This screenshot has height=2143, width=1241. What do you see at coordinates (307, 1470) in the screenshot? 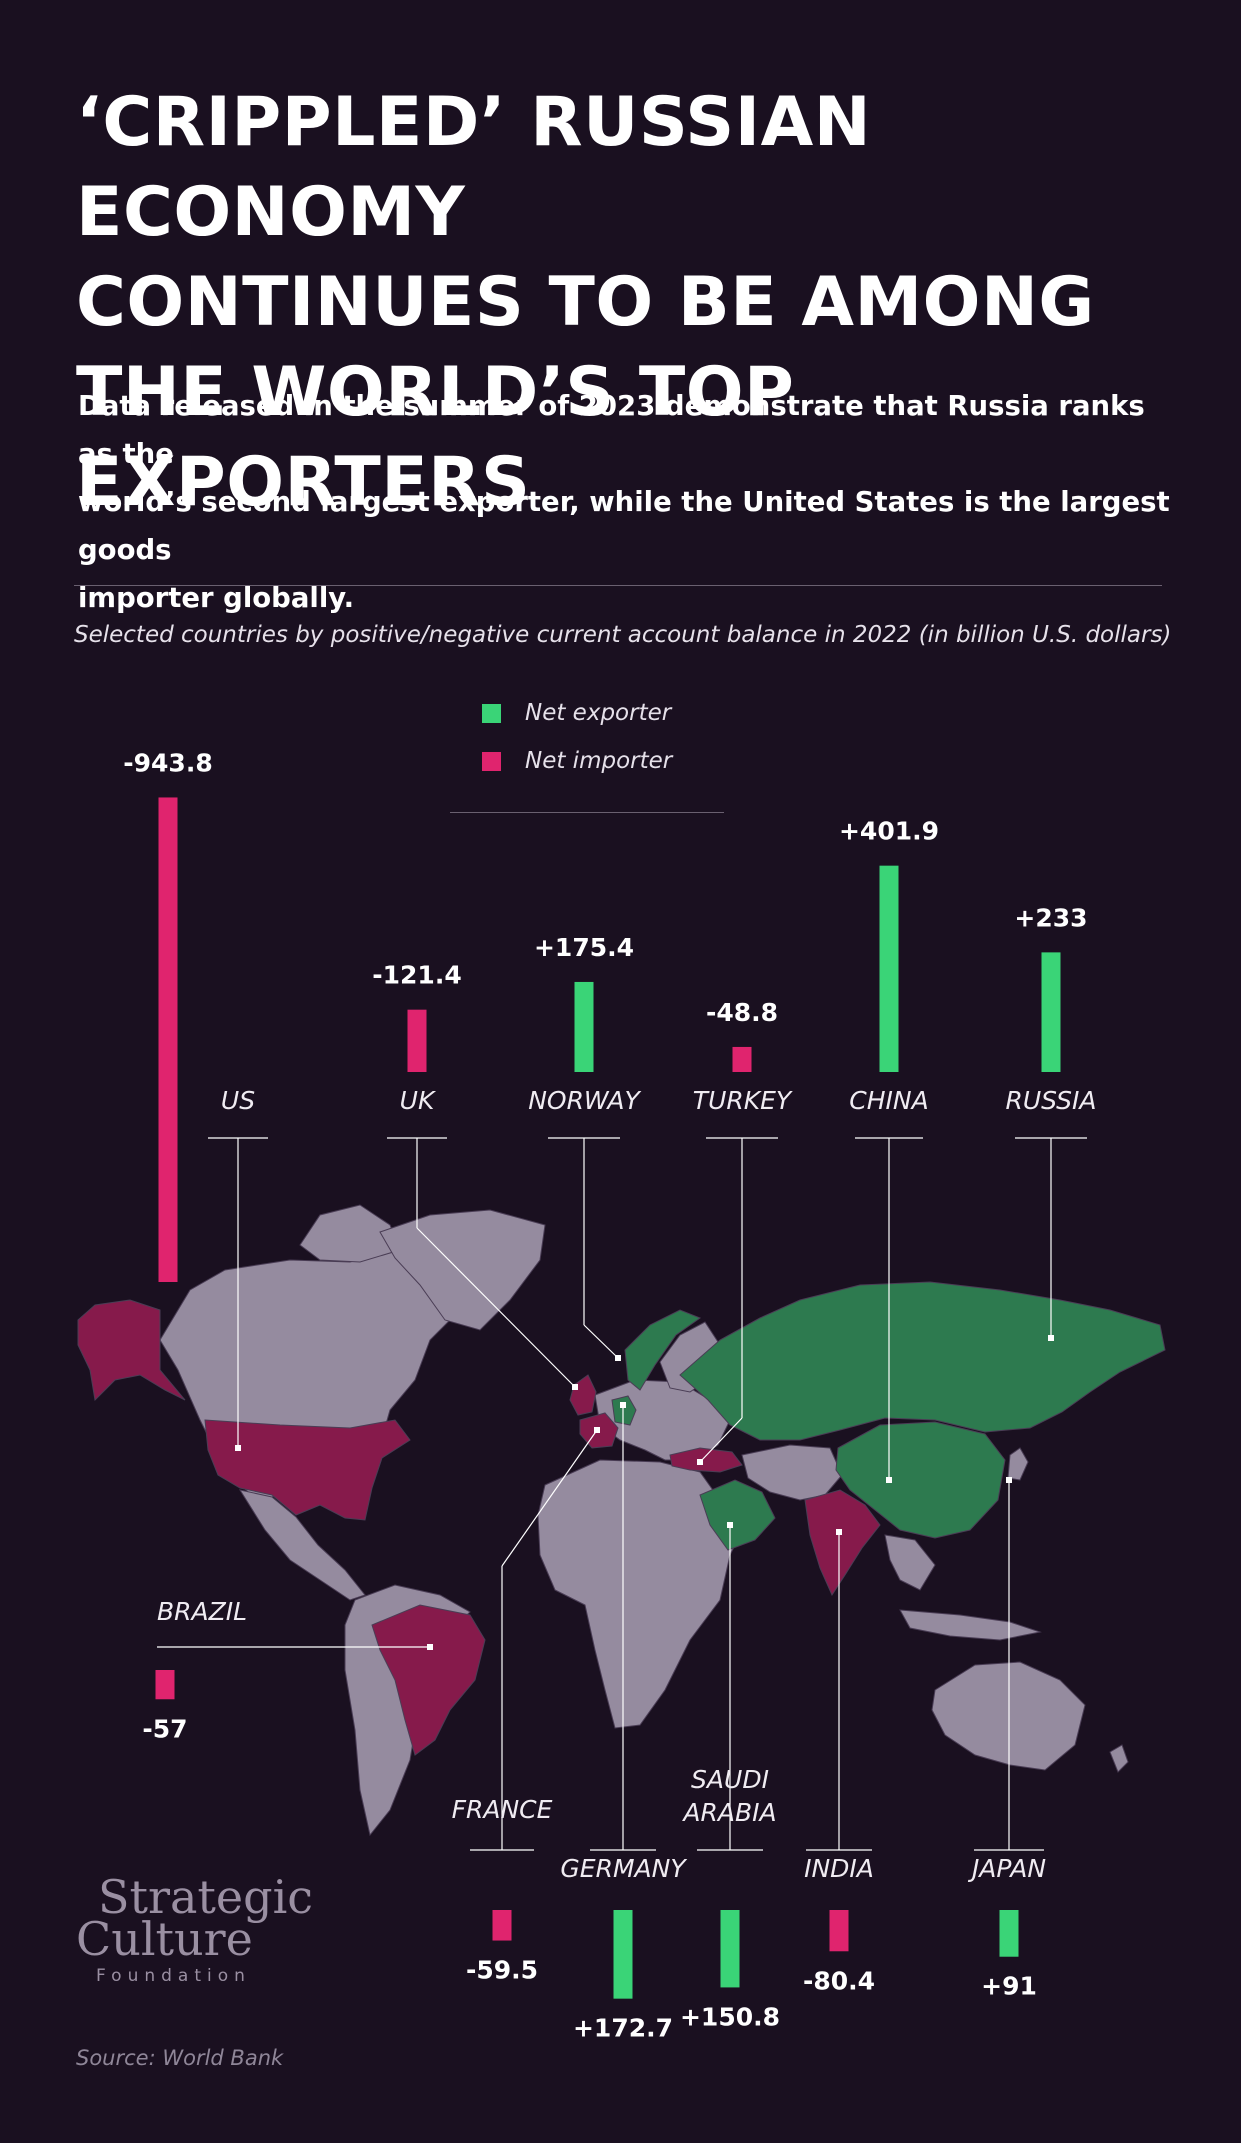
I see `land-usa` at bounding box center [307, 1470].